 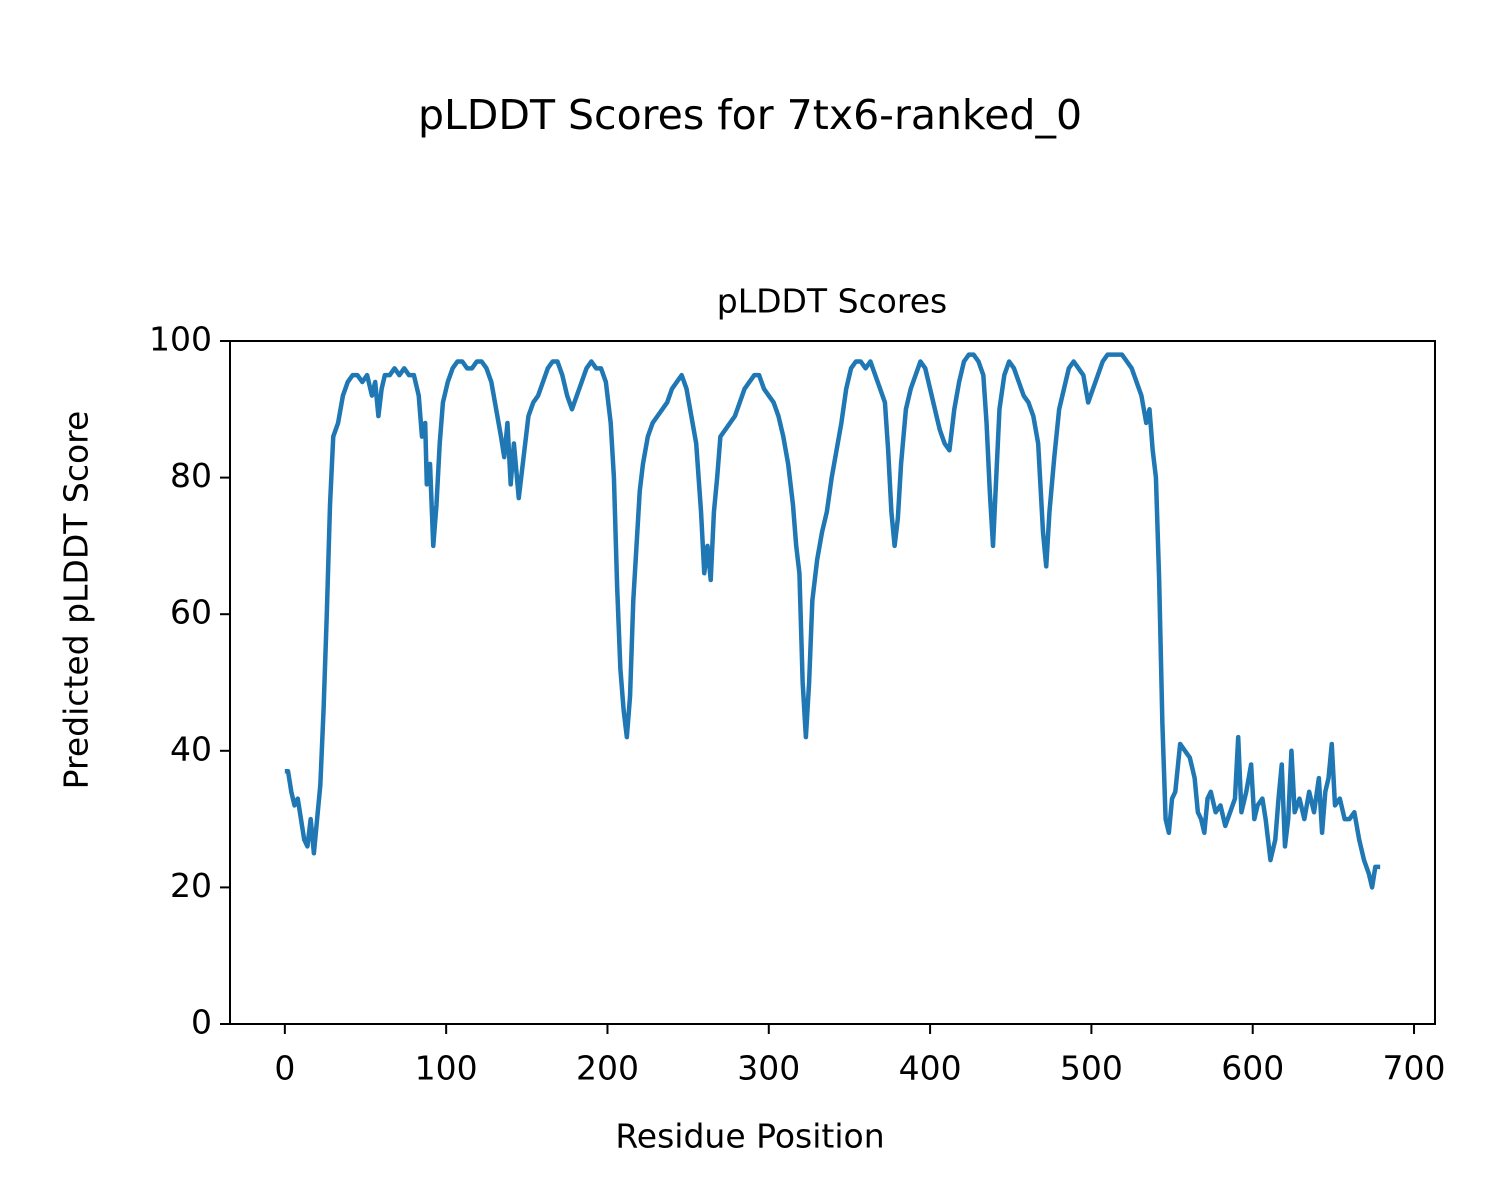 I want to click on x-tick-label: 100, so click(x=446, y=1068).